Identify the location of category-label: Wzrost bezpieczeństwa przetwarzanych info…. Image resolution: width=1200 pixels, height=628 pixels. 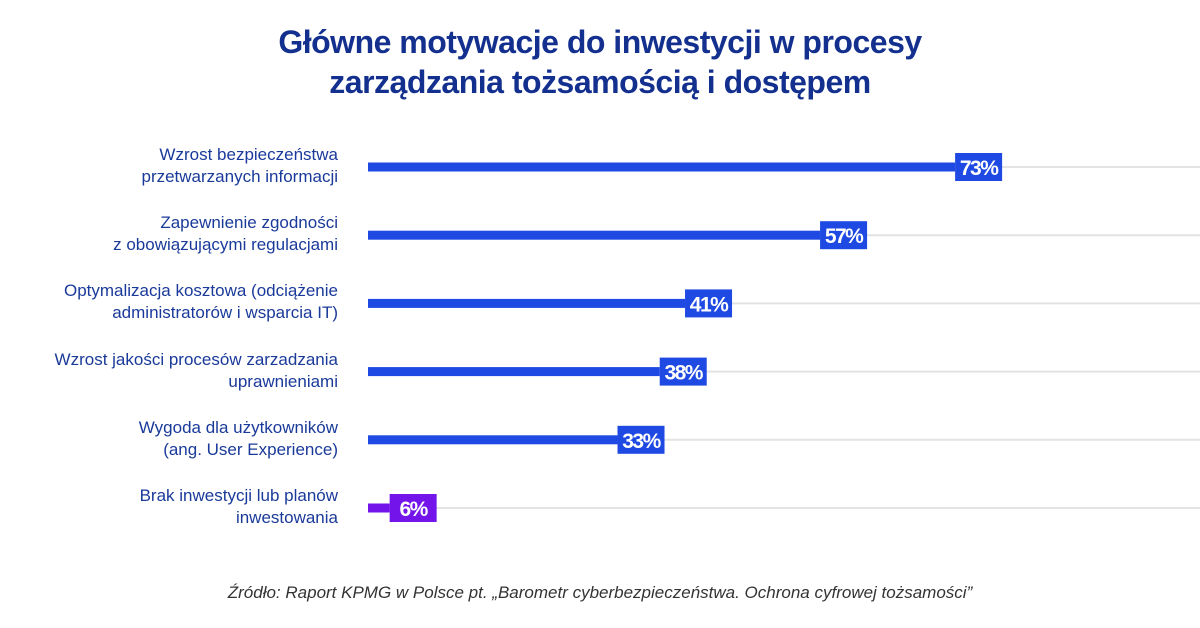
(169, 166).